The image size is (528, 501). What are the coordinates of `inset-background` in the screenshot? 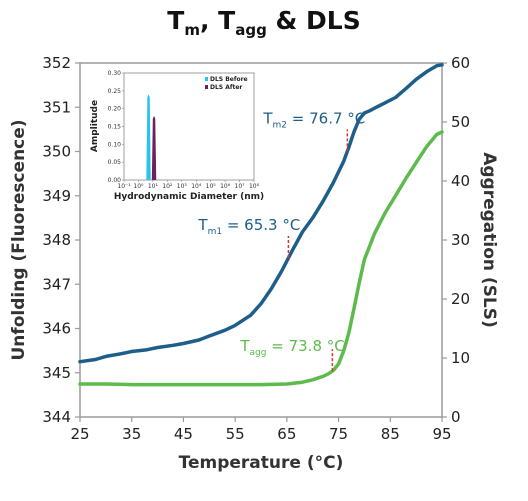 It's located at (176, 134).